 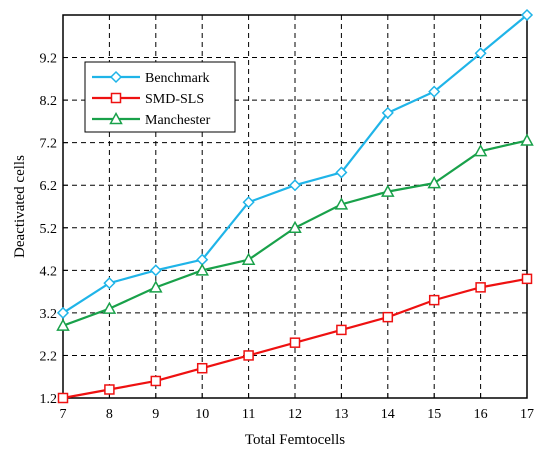 I want to click on y-tick-label: 6.2, so click(x=49, y=186).